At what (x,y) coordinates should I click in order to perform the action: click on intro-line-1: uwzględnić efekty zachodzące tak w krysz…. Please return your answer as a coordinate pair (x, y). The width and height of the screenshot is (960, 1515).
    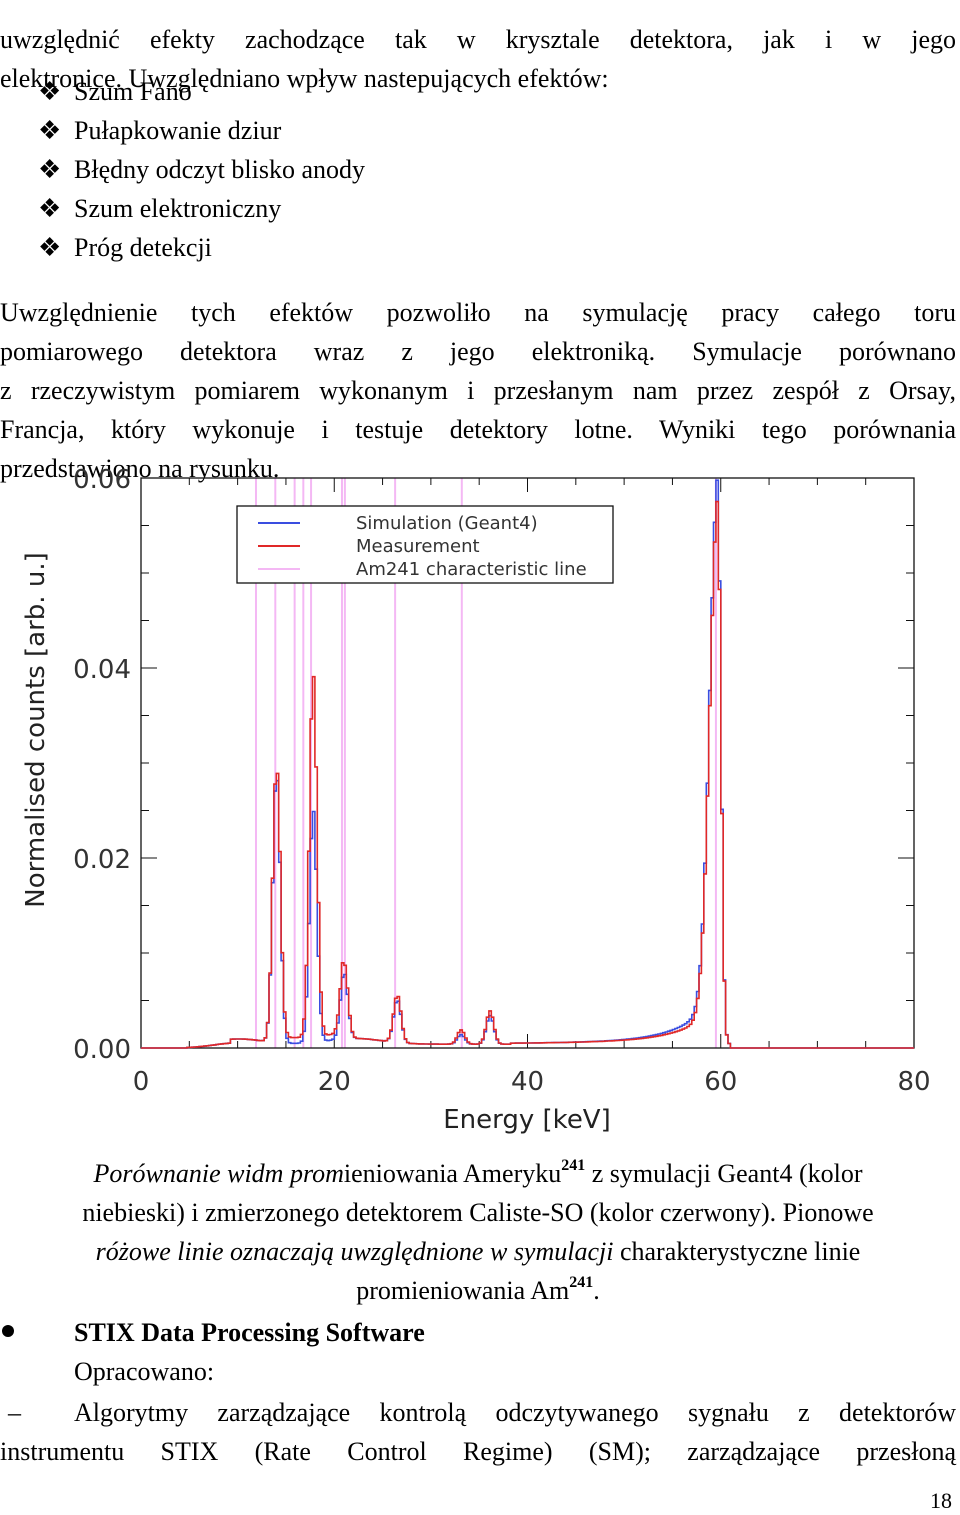
    Looking at the image, I should click on (478, 39).